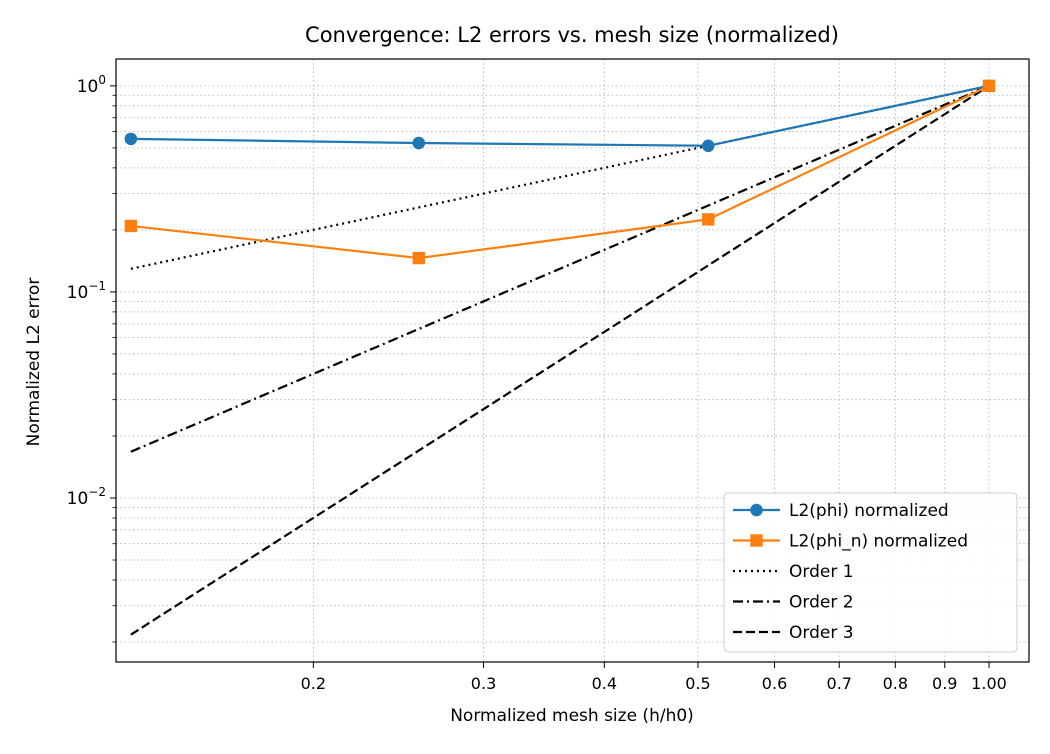 This screenshot has height=754, width=1050. Describe the element at coordinates (944, 683) in the screenshot. I see `x-tick-label: 0.9` at that location.